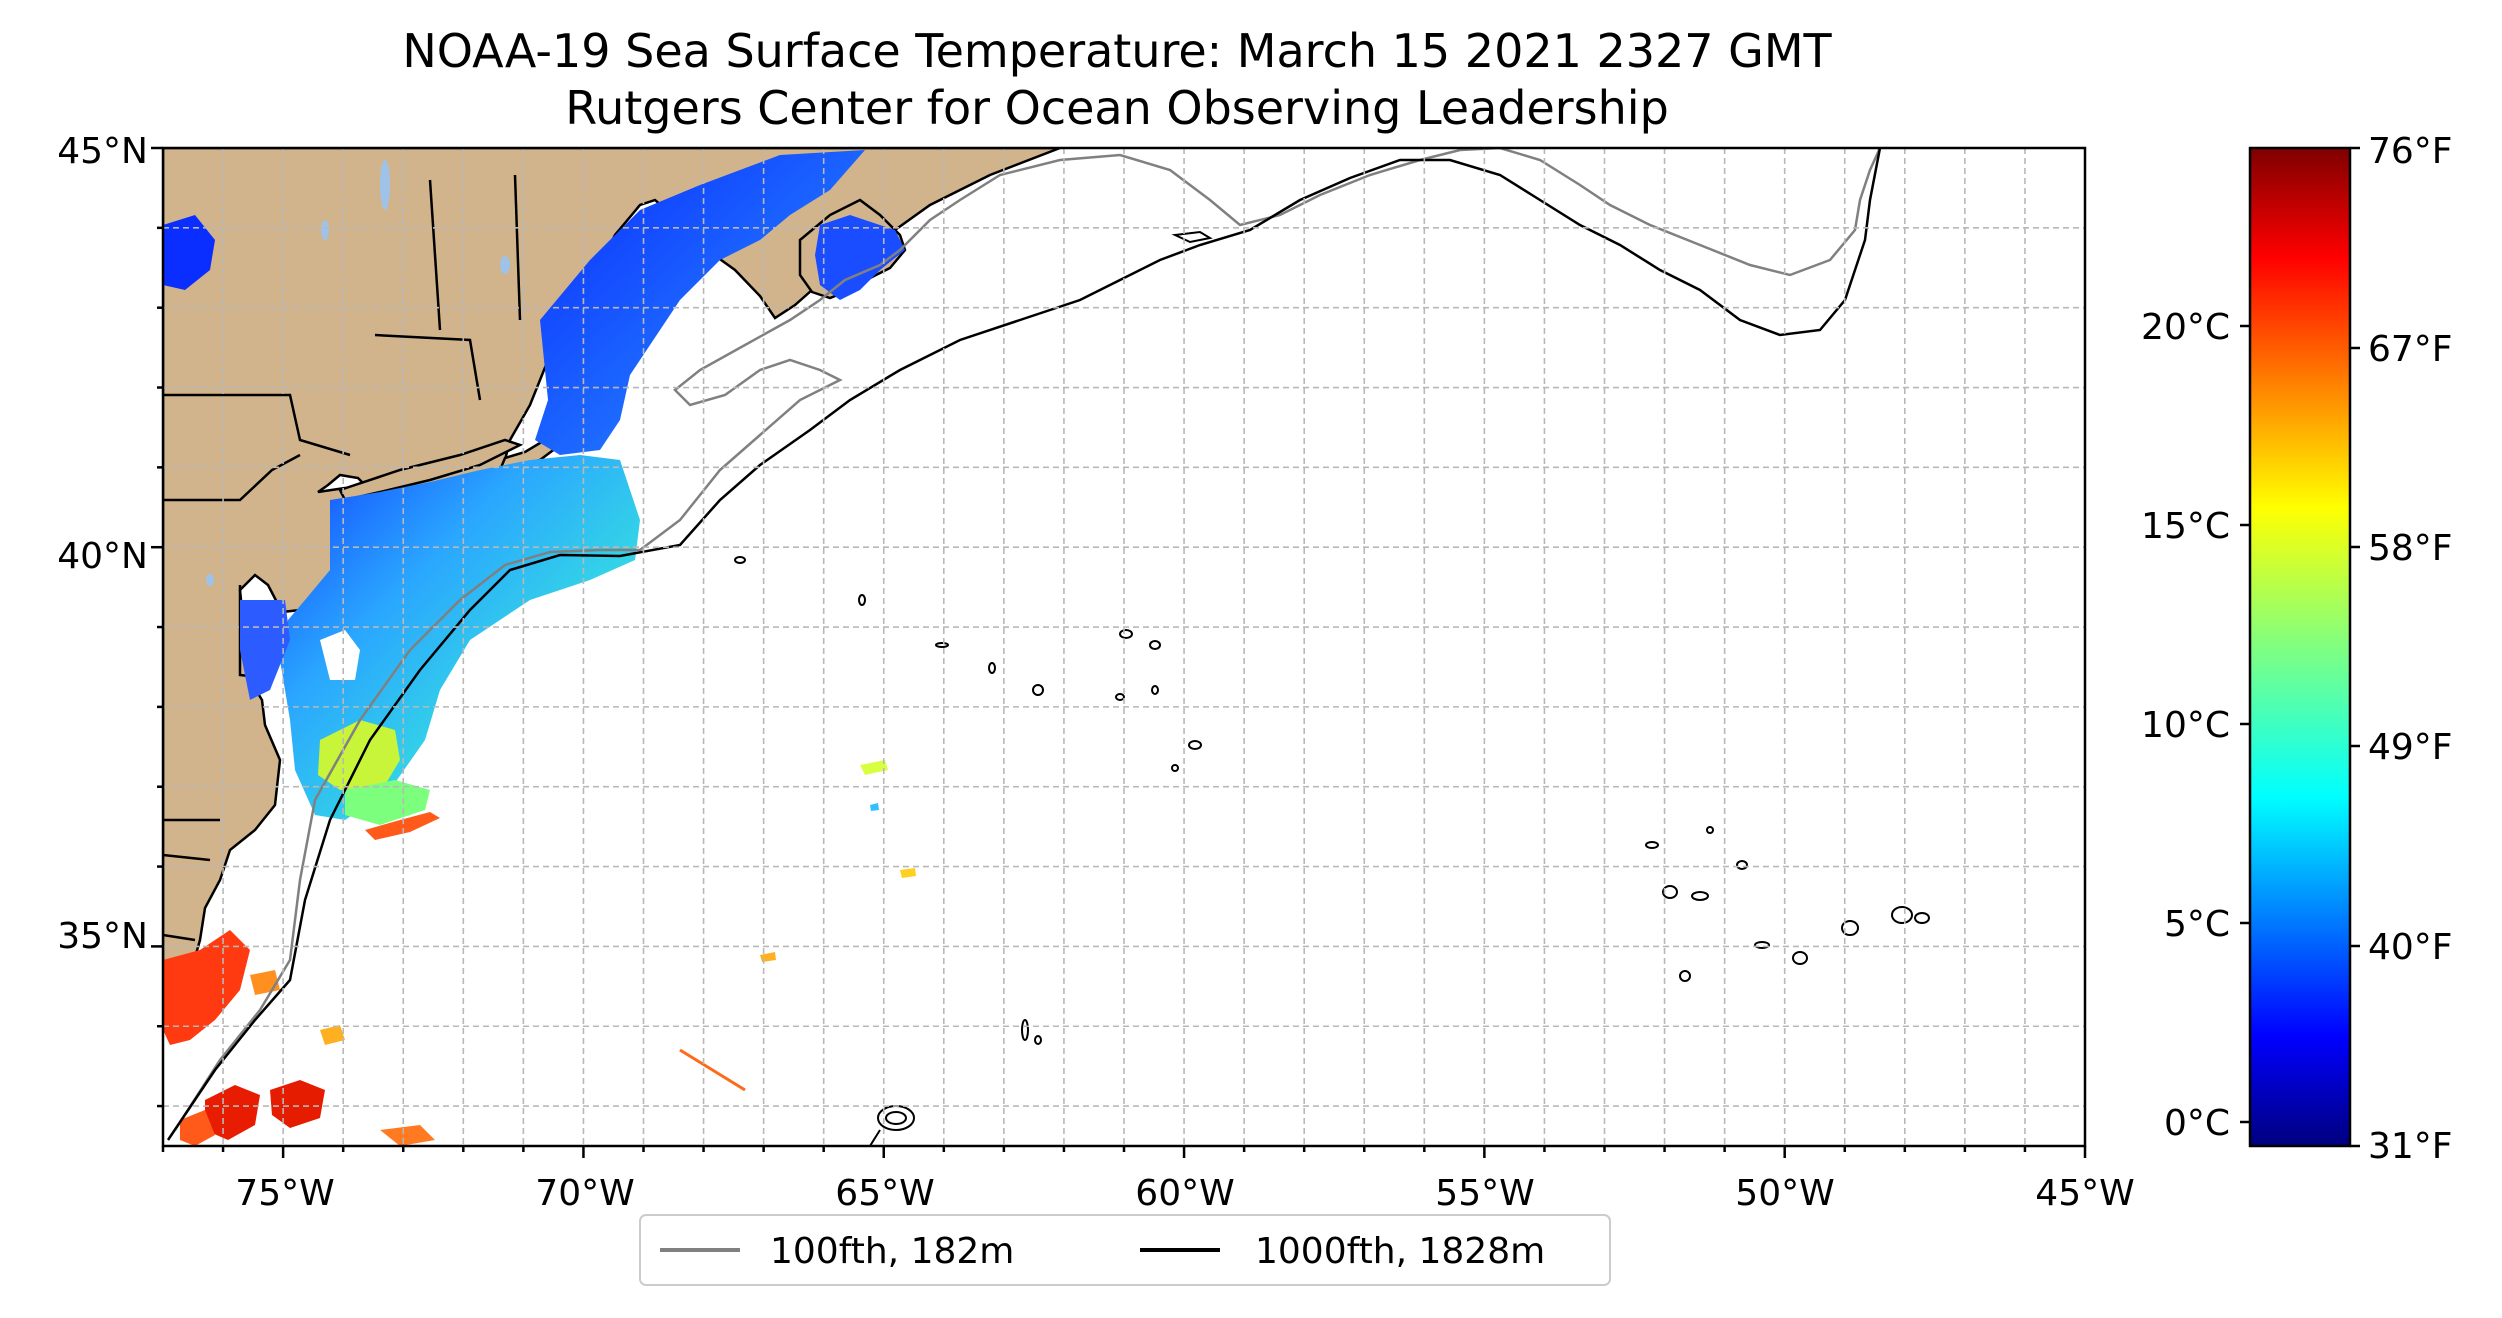  Describe the element at coordinates (1400, 1251) in the screenshot. I see `legend-label-1000fth: 1000fth, 1828m` at that location.